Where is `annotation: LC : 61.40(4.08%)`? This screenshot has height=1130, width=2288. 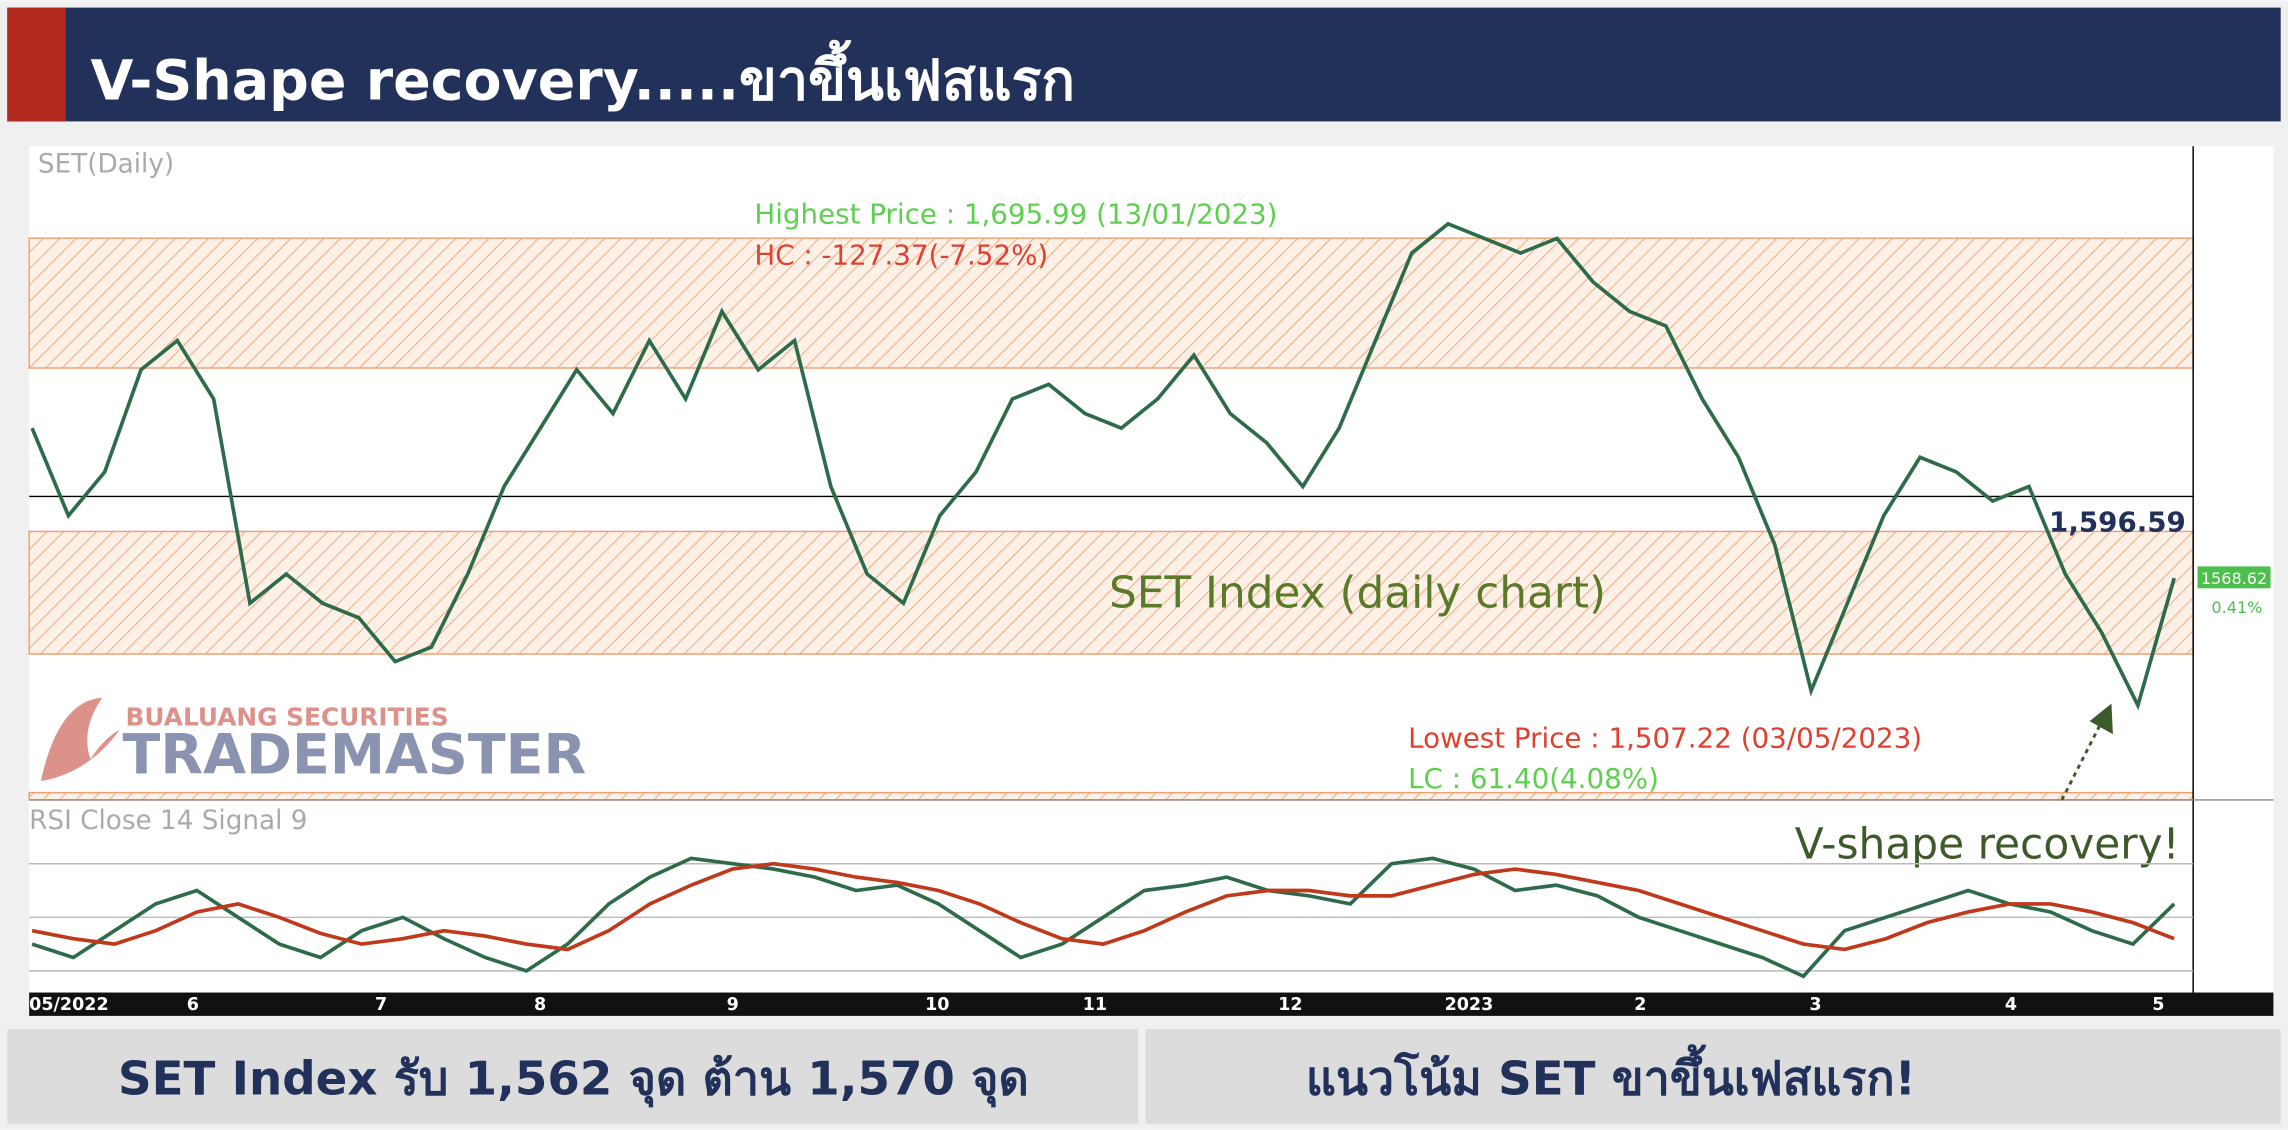
annotation: LC : 61.40(4.08%) is located at coordinates (1533, 778).